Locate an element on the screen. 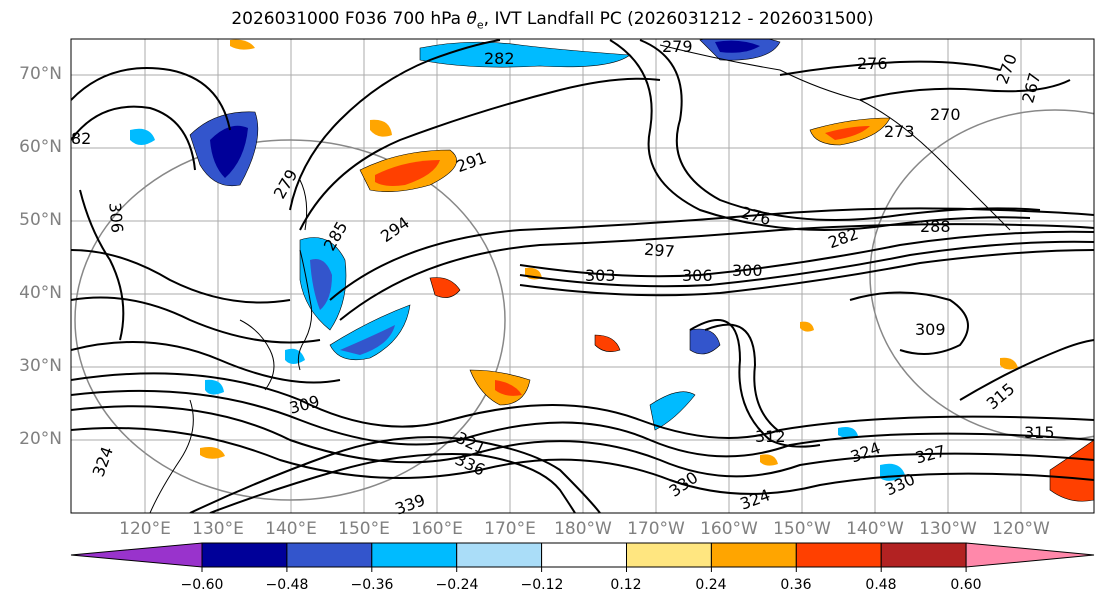 The height and width of the screenshot is (606, 1105). contour-label: 312 is located at coordinates (770, 436).